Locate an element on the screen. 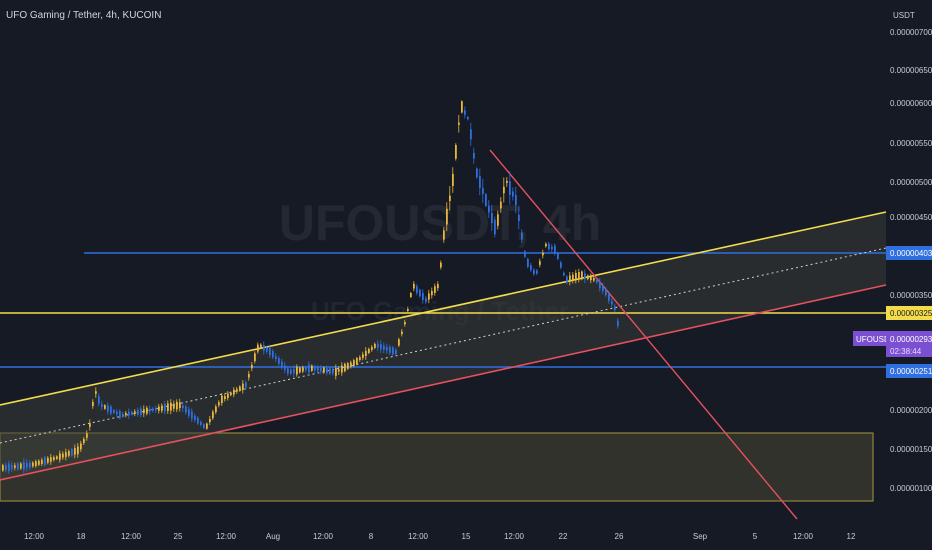 The image size is (932, 550). time-tick-label: 15 is located at coordinates (466, 536).